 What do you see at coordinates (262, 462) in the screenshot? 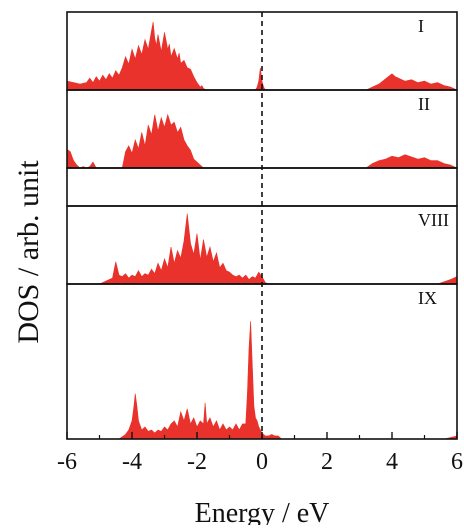
I see `x-tick-label: 0` at bounding box center [262, 462].